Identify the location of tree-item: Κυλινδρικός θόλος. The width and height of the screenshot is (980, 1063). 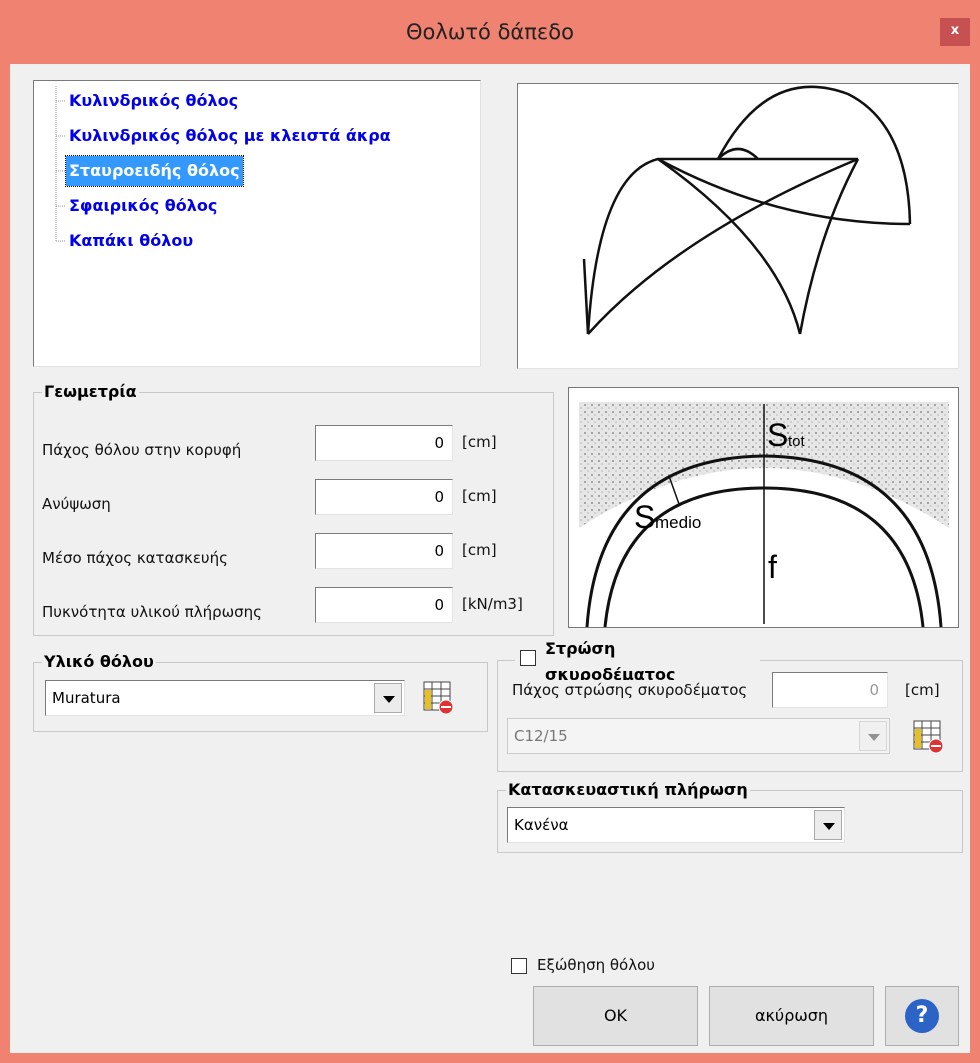
(154, 100).